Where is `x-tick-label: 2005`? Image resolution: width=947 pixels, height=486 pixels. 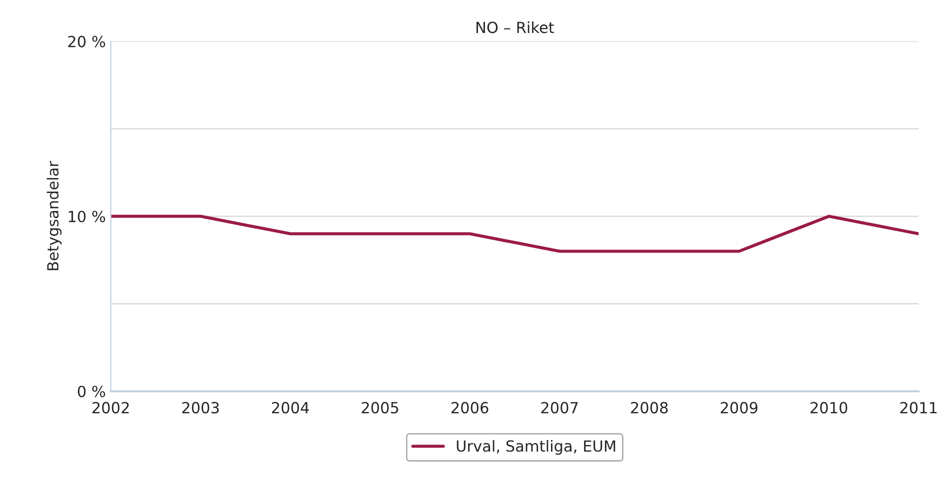
x-tick-label: 2005 is located at coordinates (380, 408).